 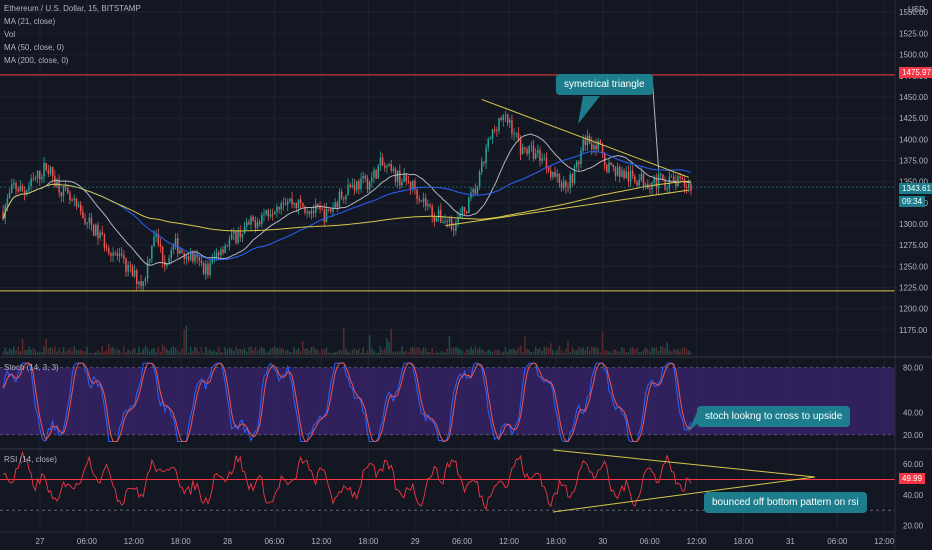 What do you see at coordinates (913, 160) in the screenshot?
I see `price-tick-label: 1375.00` at bounding box center [913, 160].